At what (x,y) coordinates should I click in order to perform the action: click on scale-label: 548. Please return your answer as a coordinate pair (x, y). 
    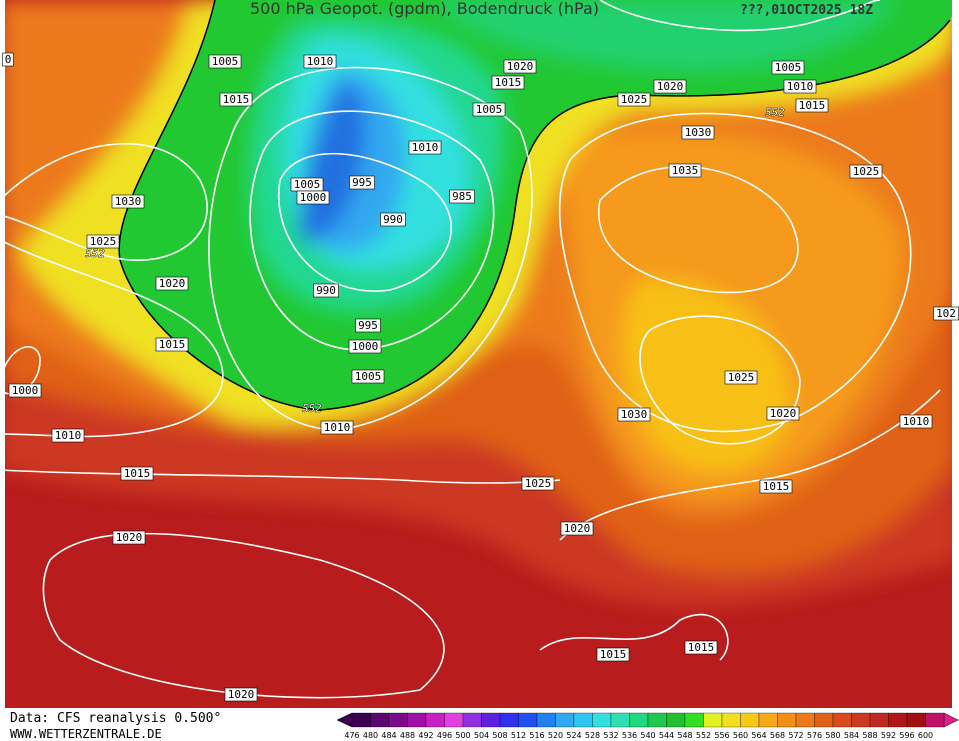
    Looking at the image, I should click on (684, 735).